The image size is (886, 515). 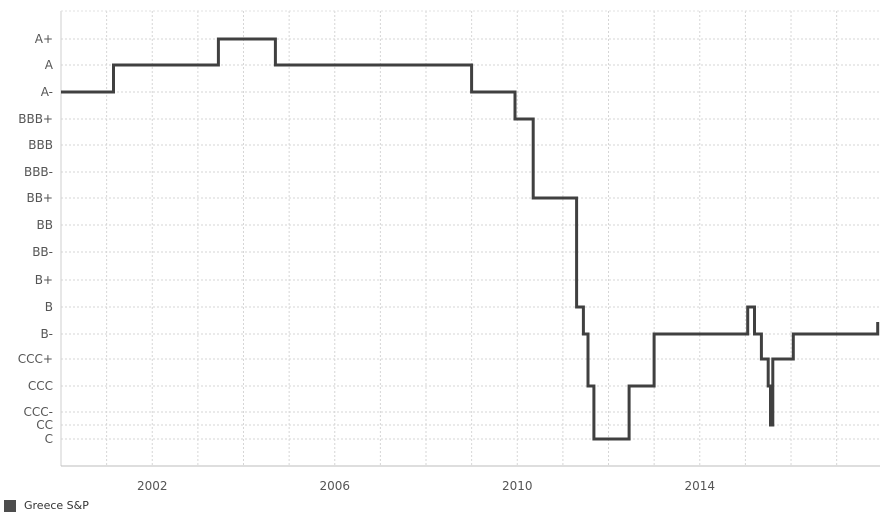 I want to click on y-tick-label: BBB, so click(x=40, y=145).